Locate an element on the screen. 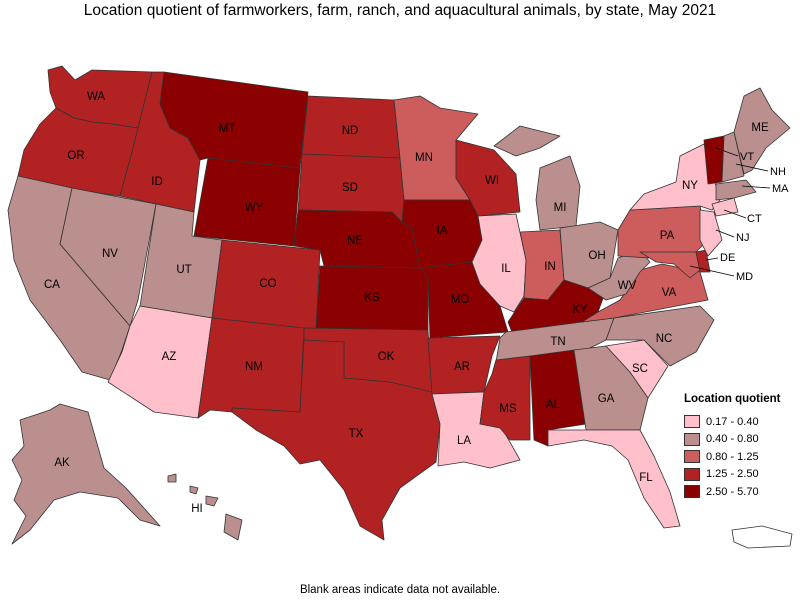 The width and height of the screenshot is (800, 600). state-NC is located at coordinates (660, 336).